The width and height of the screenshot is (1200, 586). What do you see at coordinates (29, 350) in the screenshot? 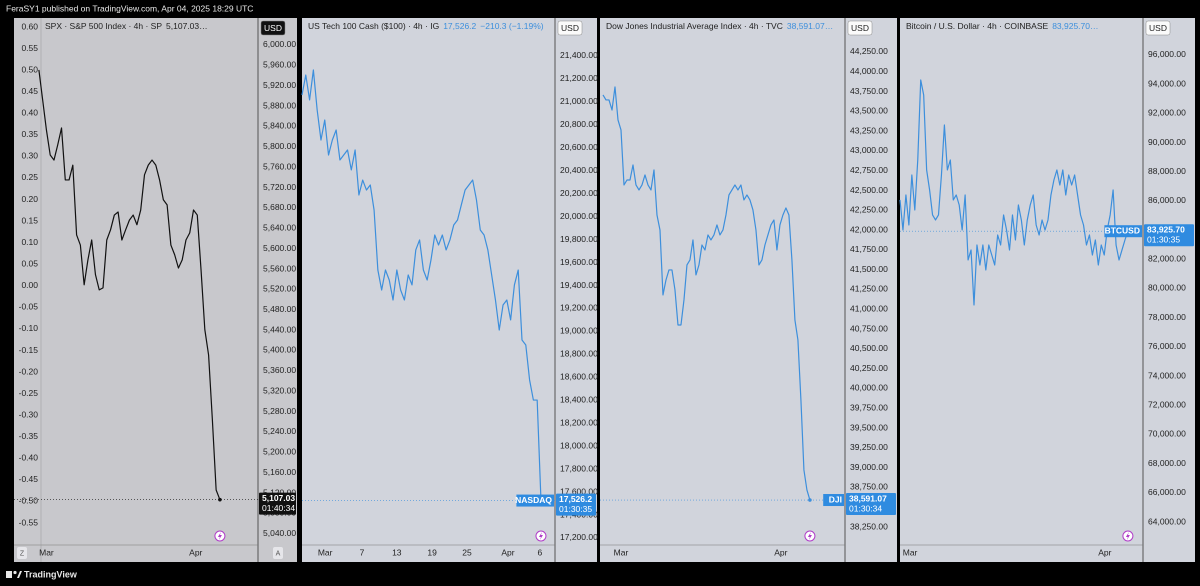
I see `y2-tick-label: -0.15` at bounding box center [29, 350].